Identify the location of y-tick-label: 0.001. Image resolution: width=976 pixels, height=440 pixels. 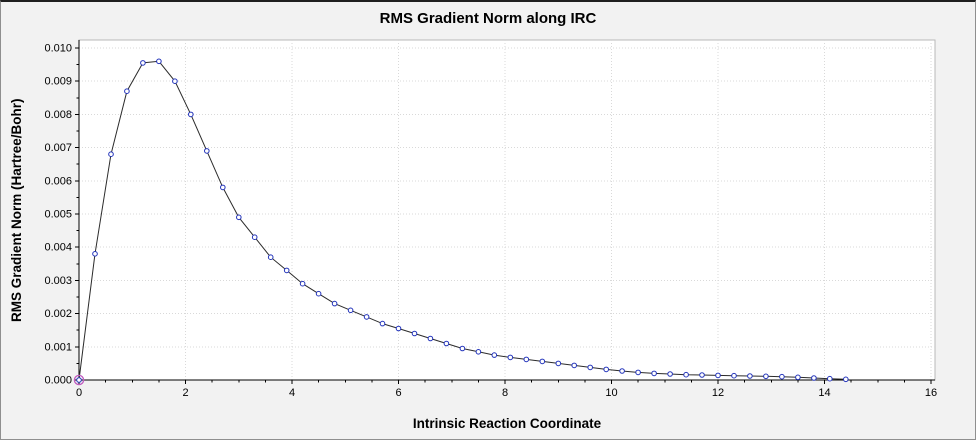
(58, 347).